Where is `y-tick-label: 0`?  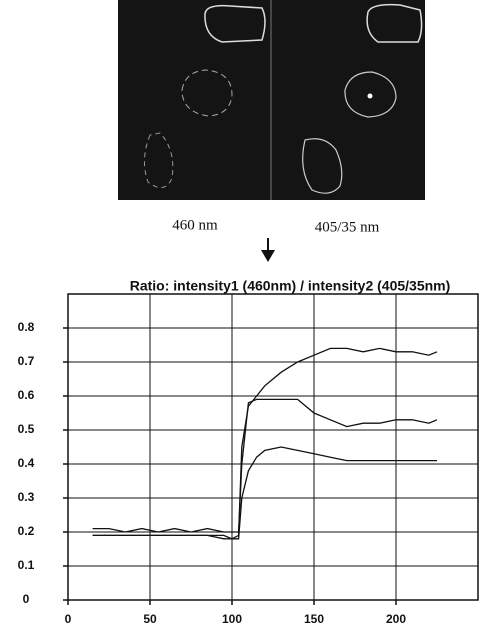 y-tick-label: 0 is located at coordinates (26, 599).